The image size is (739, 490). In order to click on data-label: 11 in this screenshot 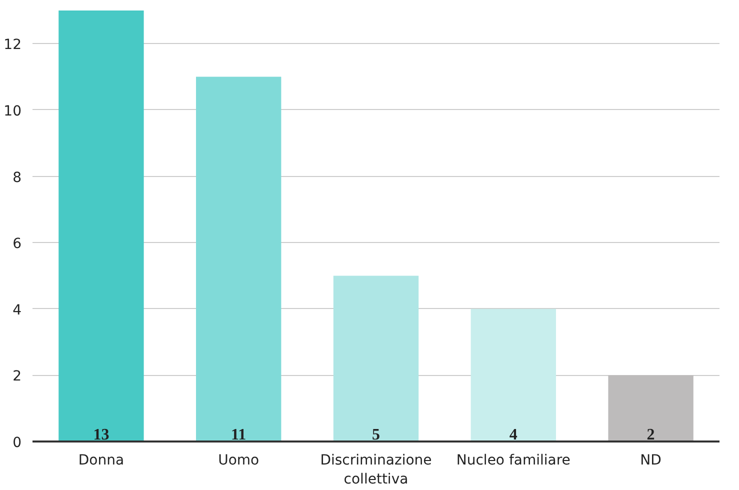, I will do `click(238, 435)`.